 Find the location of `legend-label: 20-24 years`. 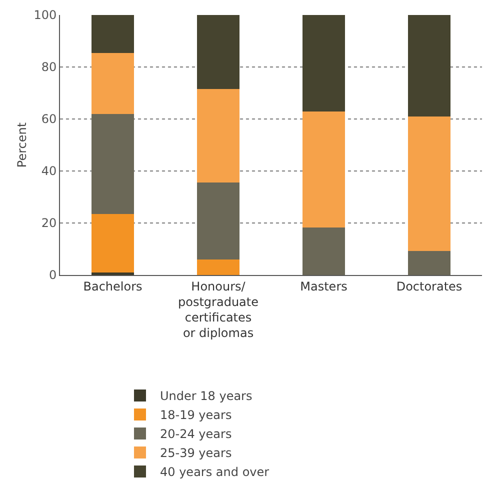

legend-label: 20-24 years is located at coordinates (196, 434).